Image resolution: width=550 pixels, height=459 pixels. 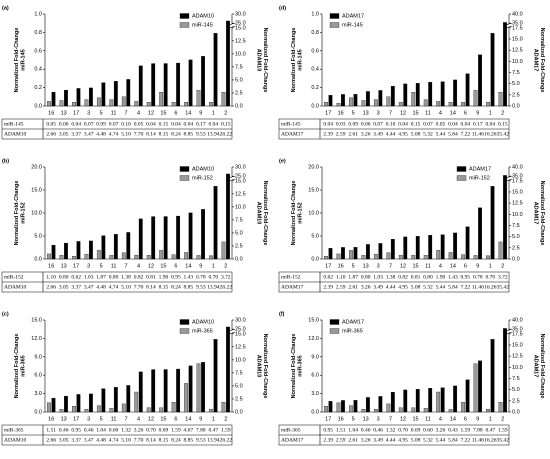 What do you see at coordinates (391, 277) in the screenshot?
I see `table-cell: 1.38` at bounding box center [391, 277].